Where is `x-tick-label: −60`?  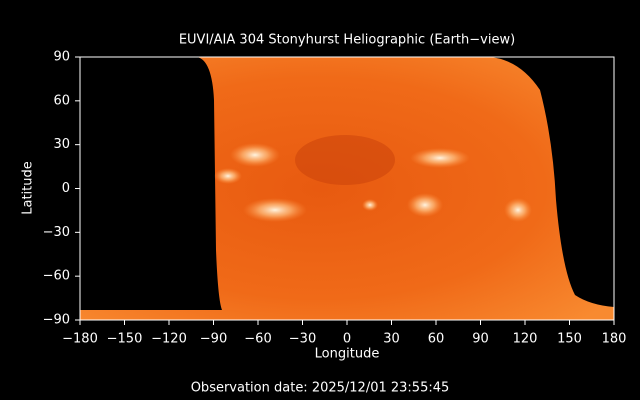 x-tick-label: −60 is located at coordinates (257, 339).